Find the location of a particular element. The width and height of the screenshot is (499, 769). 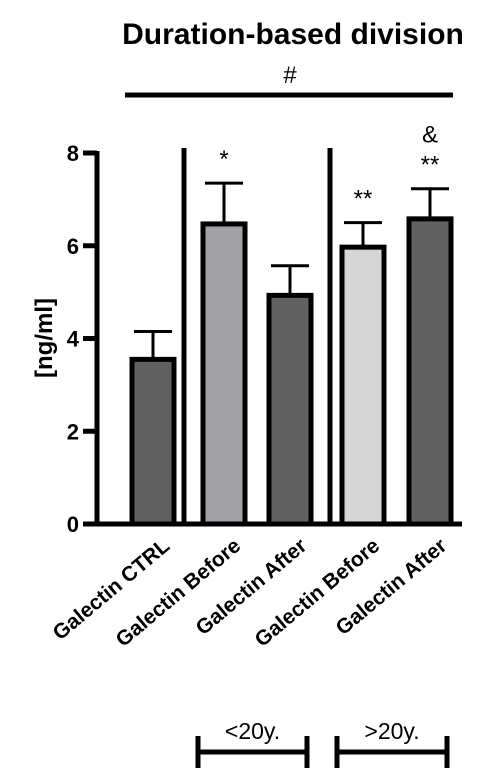

category-label: Galectin CTRL is located at coordinates (112, 589).